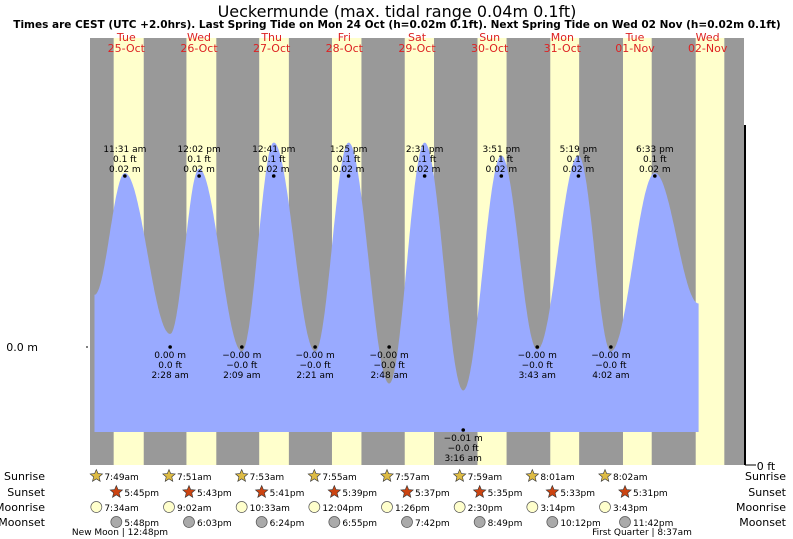 The width and height of the screenshot is (793, 539). Describe the element at coordinates (761, 507) in the screenshot. I see `row-label-right: Moonrise` at that location.